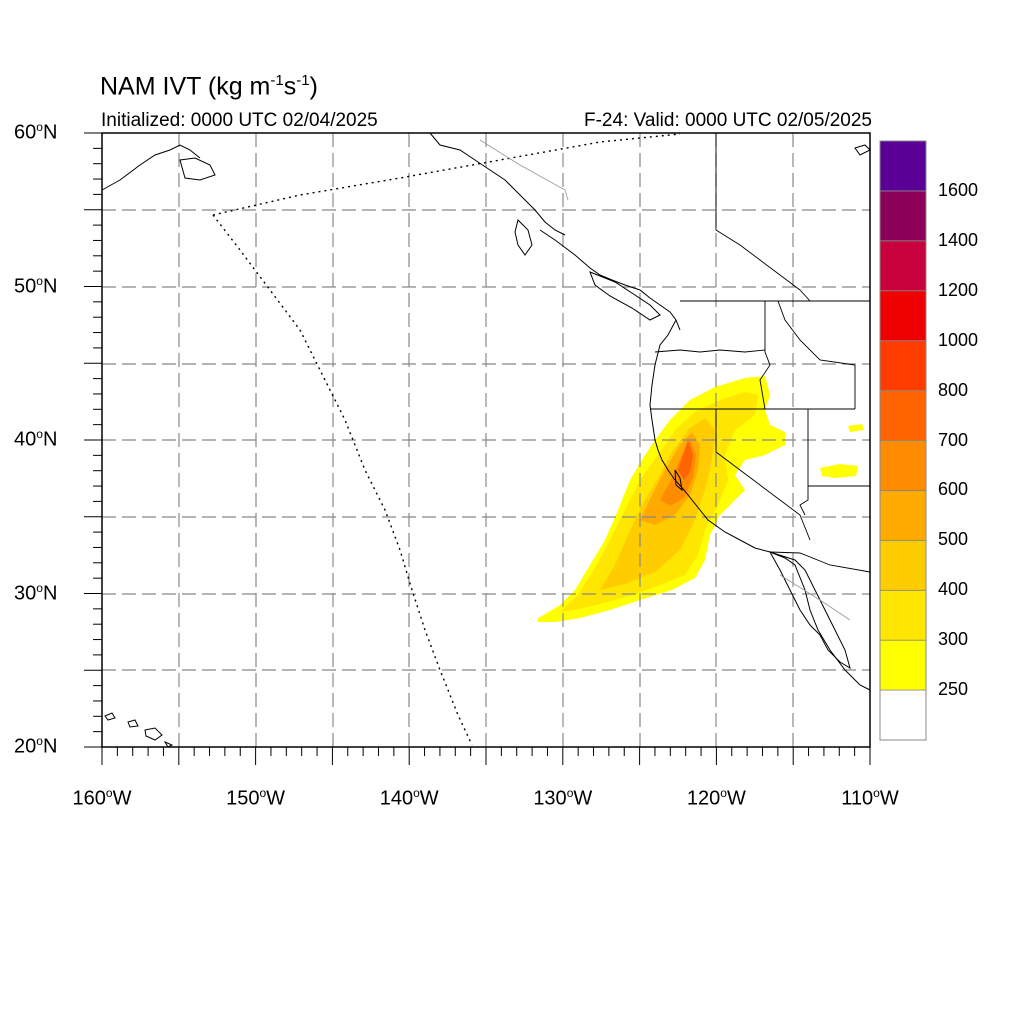  I want to click on lon-label-160: 160oW, so click(102, 798).